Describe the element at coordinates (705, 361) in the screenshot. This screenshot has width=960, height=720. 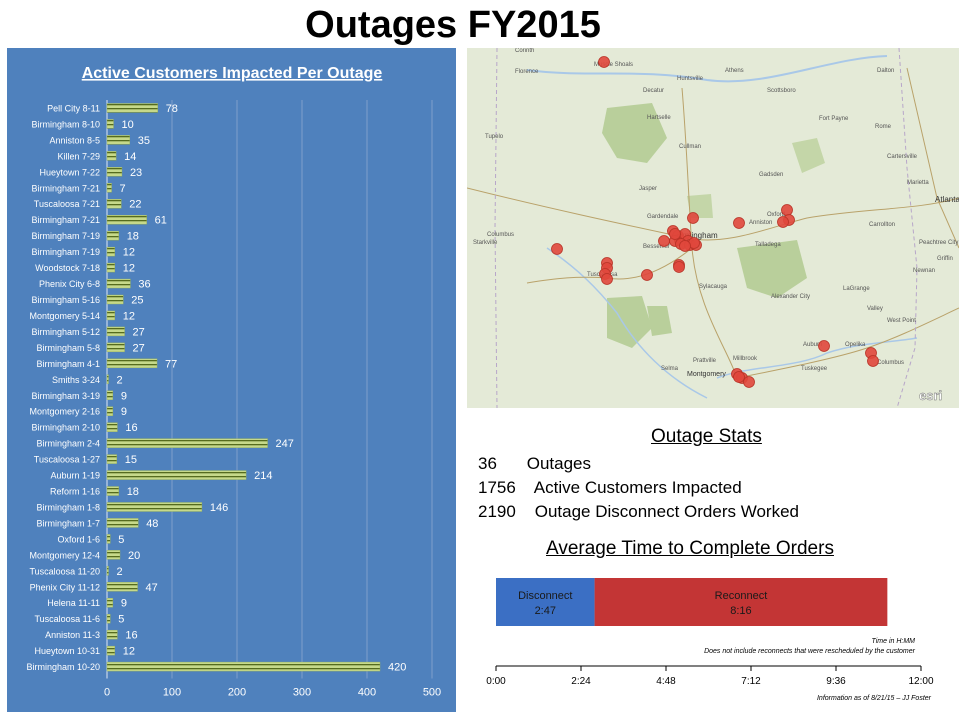
I see `map-label: Prattville` at that location.